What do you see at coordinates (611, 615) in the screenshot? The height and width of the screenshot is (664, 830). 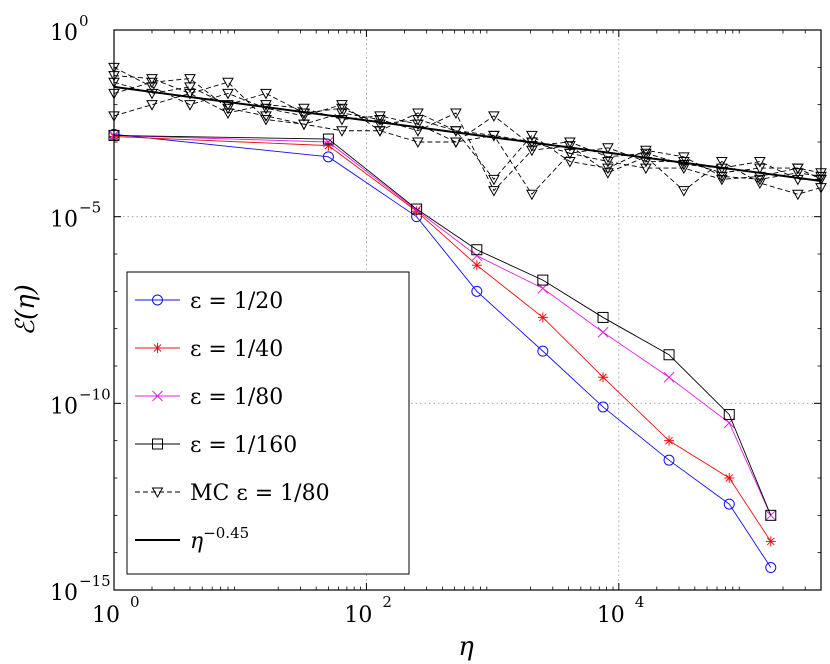 I see `x-tick-label: 10` at bounding box center [611, 615].